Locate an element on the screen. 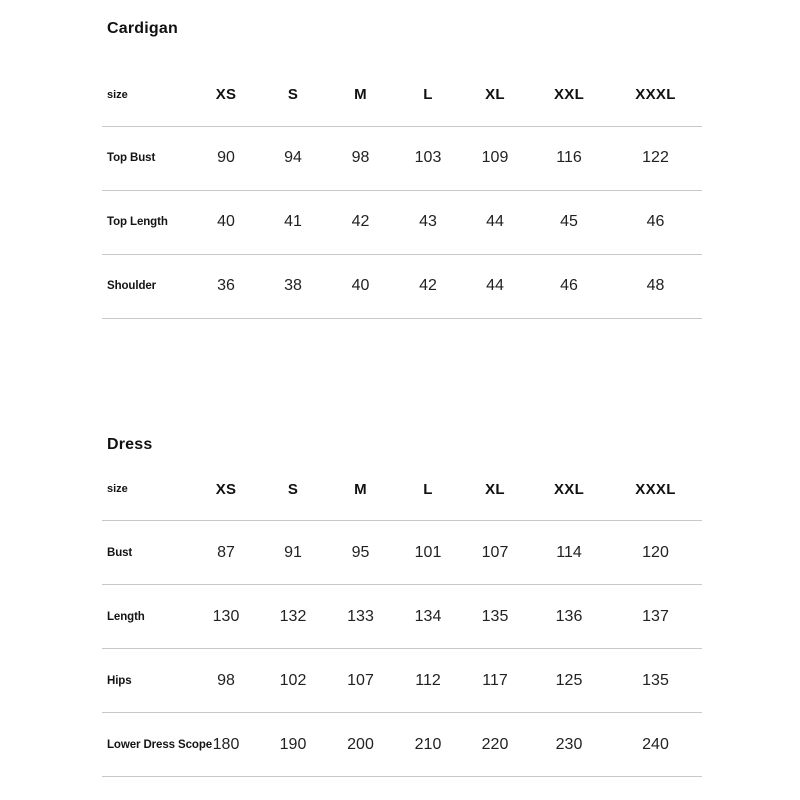 This screenshot has width=800, height=800. measurement-value: 41 is located at coordinates (293, 221).